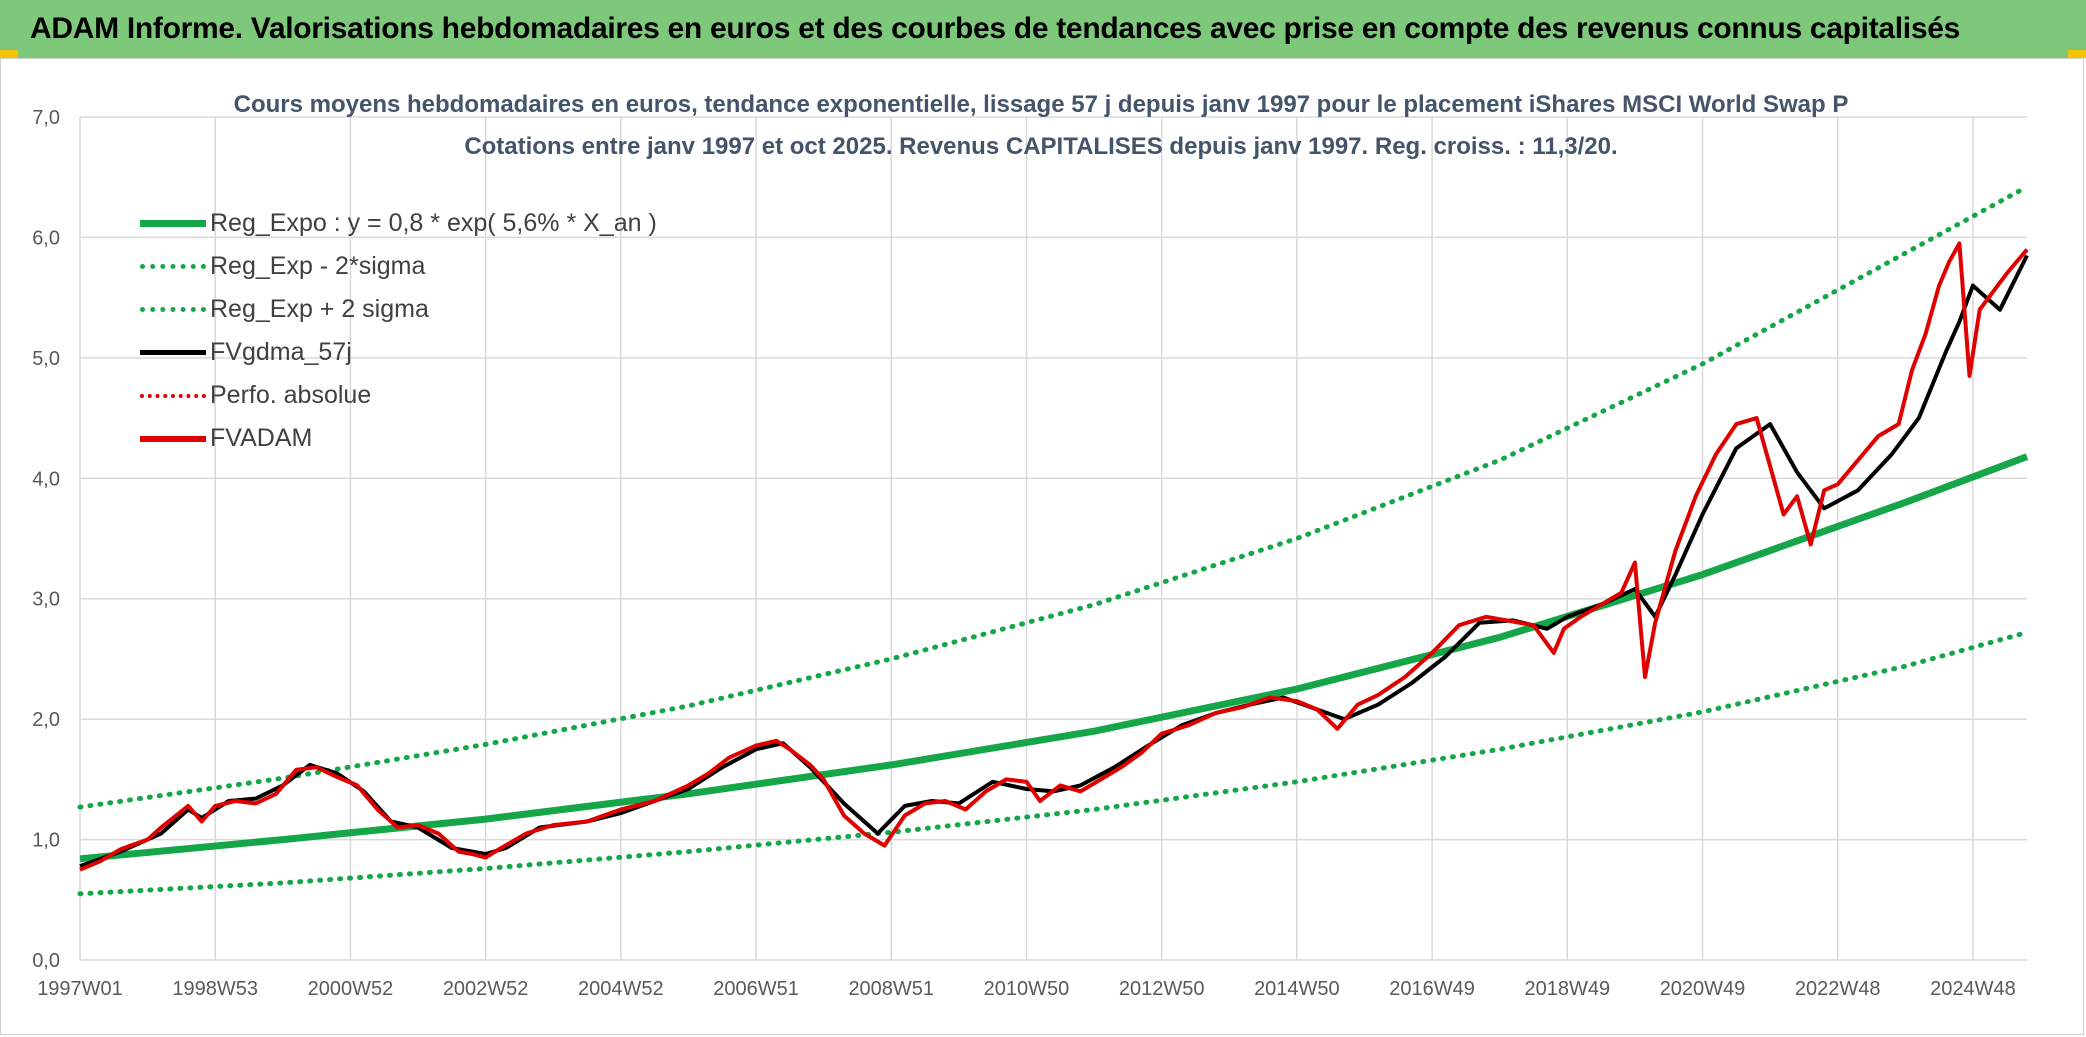  Describe the element at coordinates (46, 118) in the screenshot. I see `y-tick-label: 7,0` at that location.